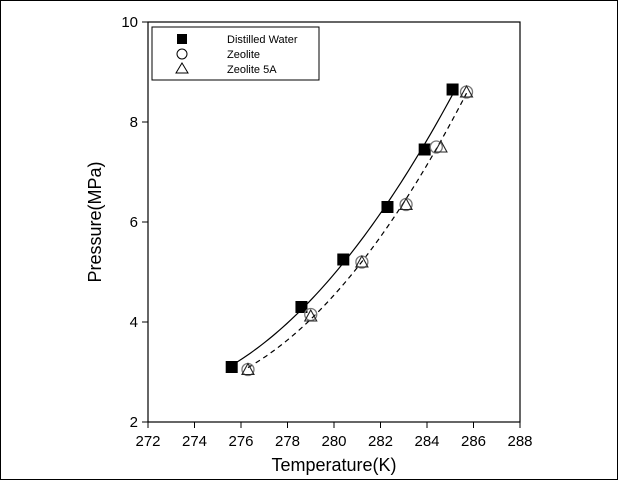 The width and height of the screenshot is (618, 480). What do you see at coordinates (95, 221) in the screenshot?
I see `y-axis-title: Pressure(MPa)` at bounding box center [95, 221].